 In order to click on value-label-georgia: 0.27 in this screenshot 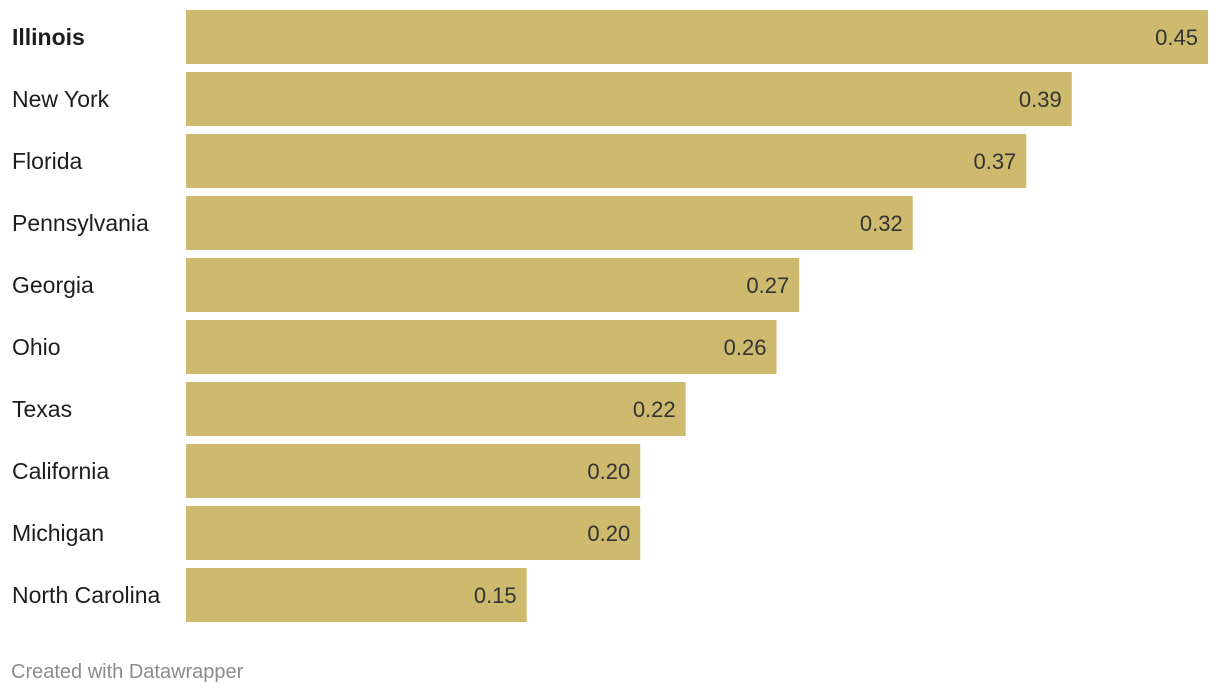, I will do `click(767, 285)`.